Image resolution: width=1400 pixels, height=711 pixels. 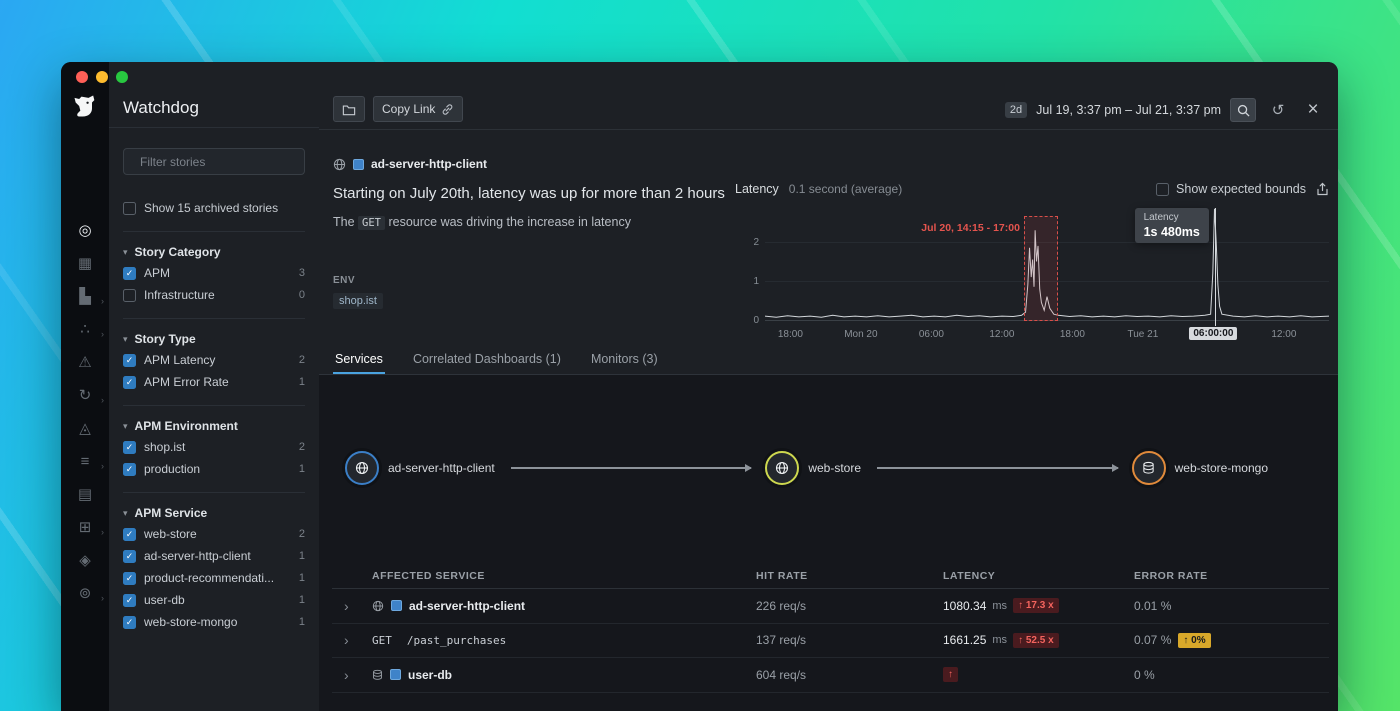 I want to click on gridline, so click(x=1047, y=281).